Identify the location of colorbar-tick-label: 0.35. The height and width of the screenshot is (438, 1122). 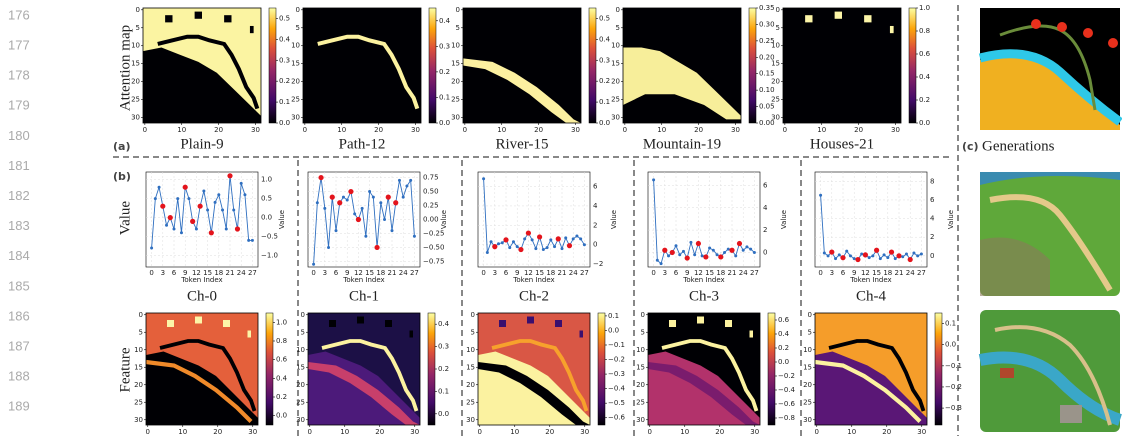
(767, 8).